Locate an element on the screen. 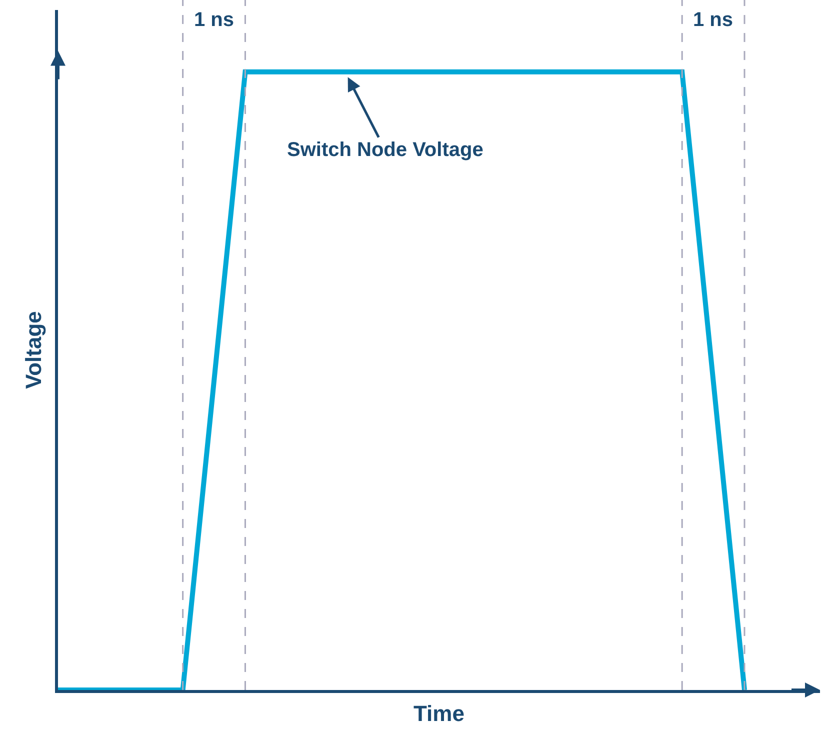 Image resolution: width=831 pixels, height=745 pixels. x-axis-title: Time is located at coordinates (439, 713).